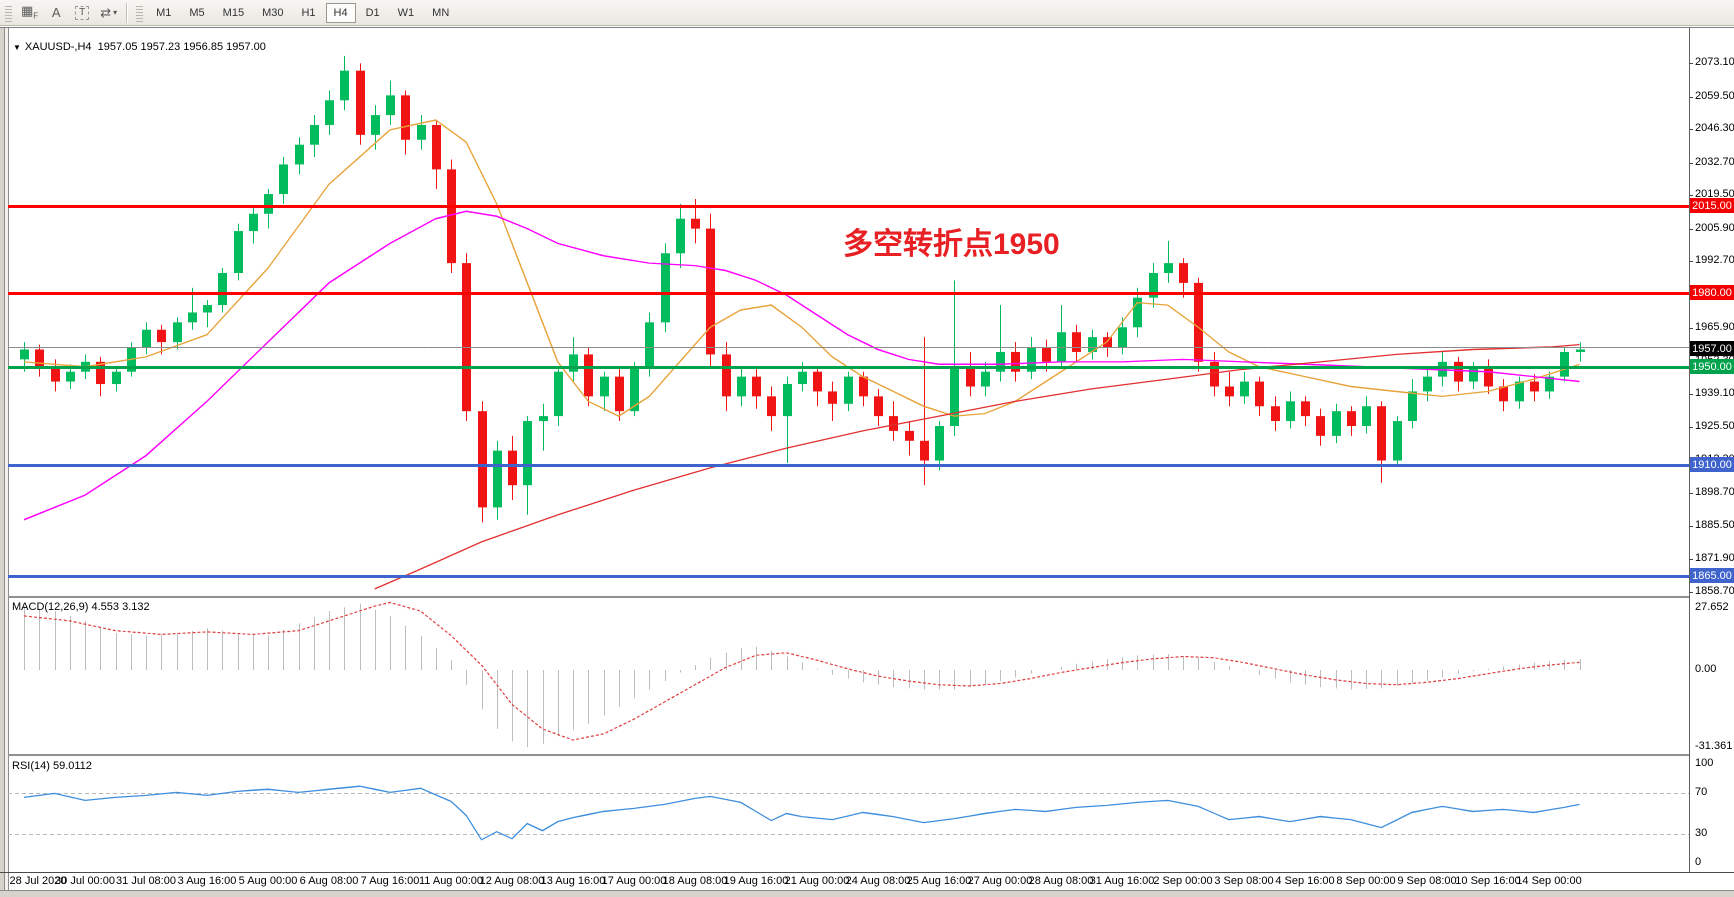 This screenshot has width=1734, height=897. I want to click on symbol-dropdown-icon: ▼, so click(17, 47).